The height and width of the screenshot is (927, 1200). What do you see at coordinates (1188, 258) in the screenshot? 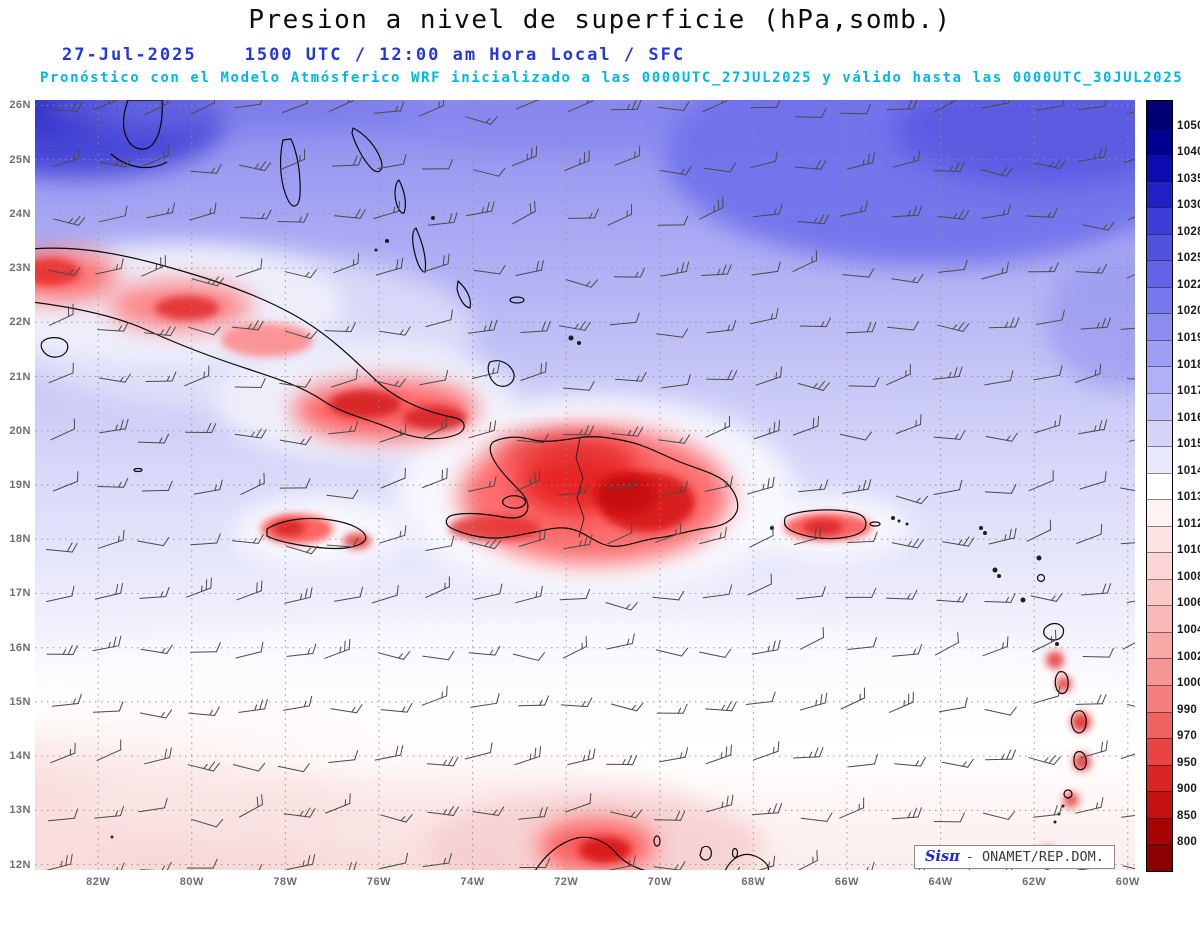
I see `colorbar-tick-label: 1025` at bounding box center [1188, 258].